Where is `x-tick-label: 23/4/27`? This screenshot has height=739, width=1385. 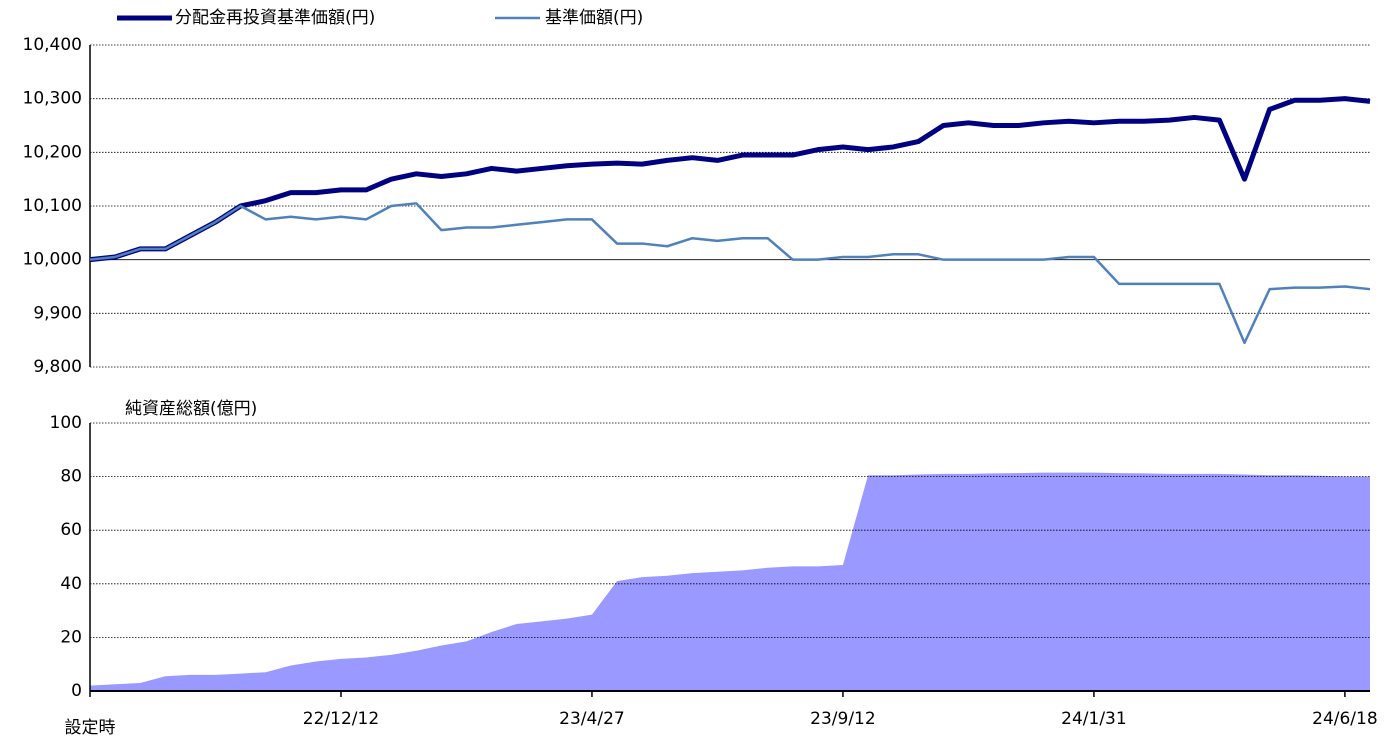
x-tick-label: 23/4/27 is located at coordinates (592, 719).